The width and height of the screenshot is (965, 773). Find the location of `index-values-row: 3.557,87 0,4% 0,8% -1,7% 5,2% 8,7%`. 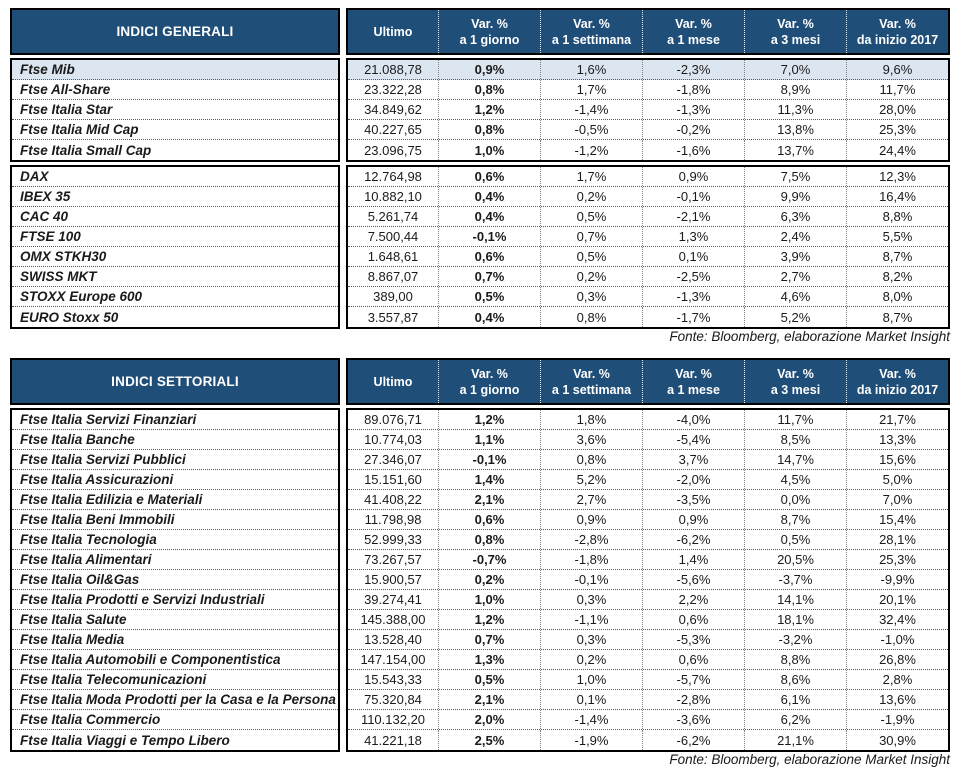

index-values-row: 3.557,87 0,4% 0,8% -1,7% 5,2% 8,7% is located at coordinates (648, 317).